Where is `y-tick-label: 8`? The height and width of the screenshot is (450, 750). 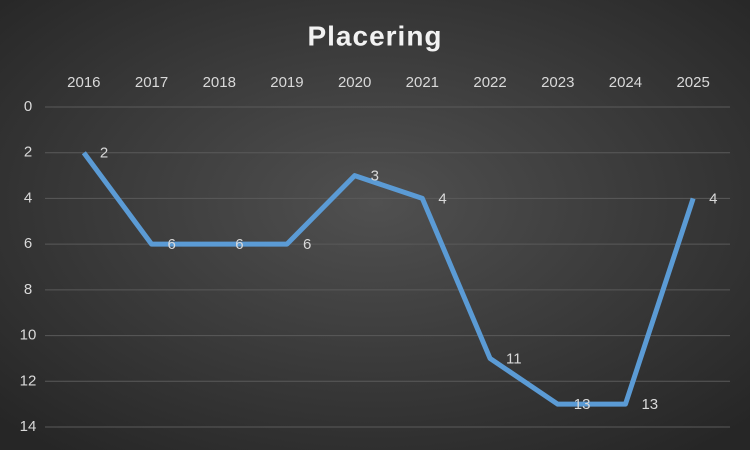
y-tick-label: 8 is located at coordinates (28, 289).